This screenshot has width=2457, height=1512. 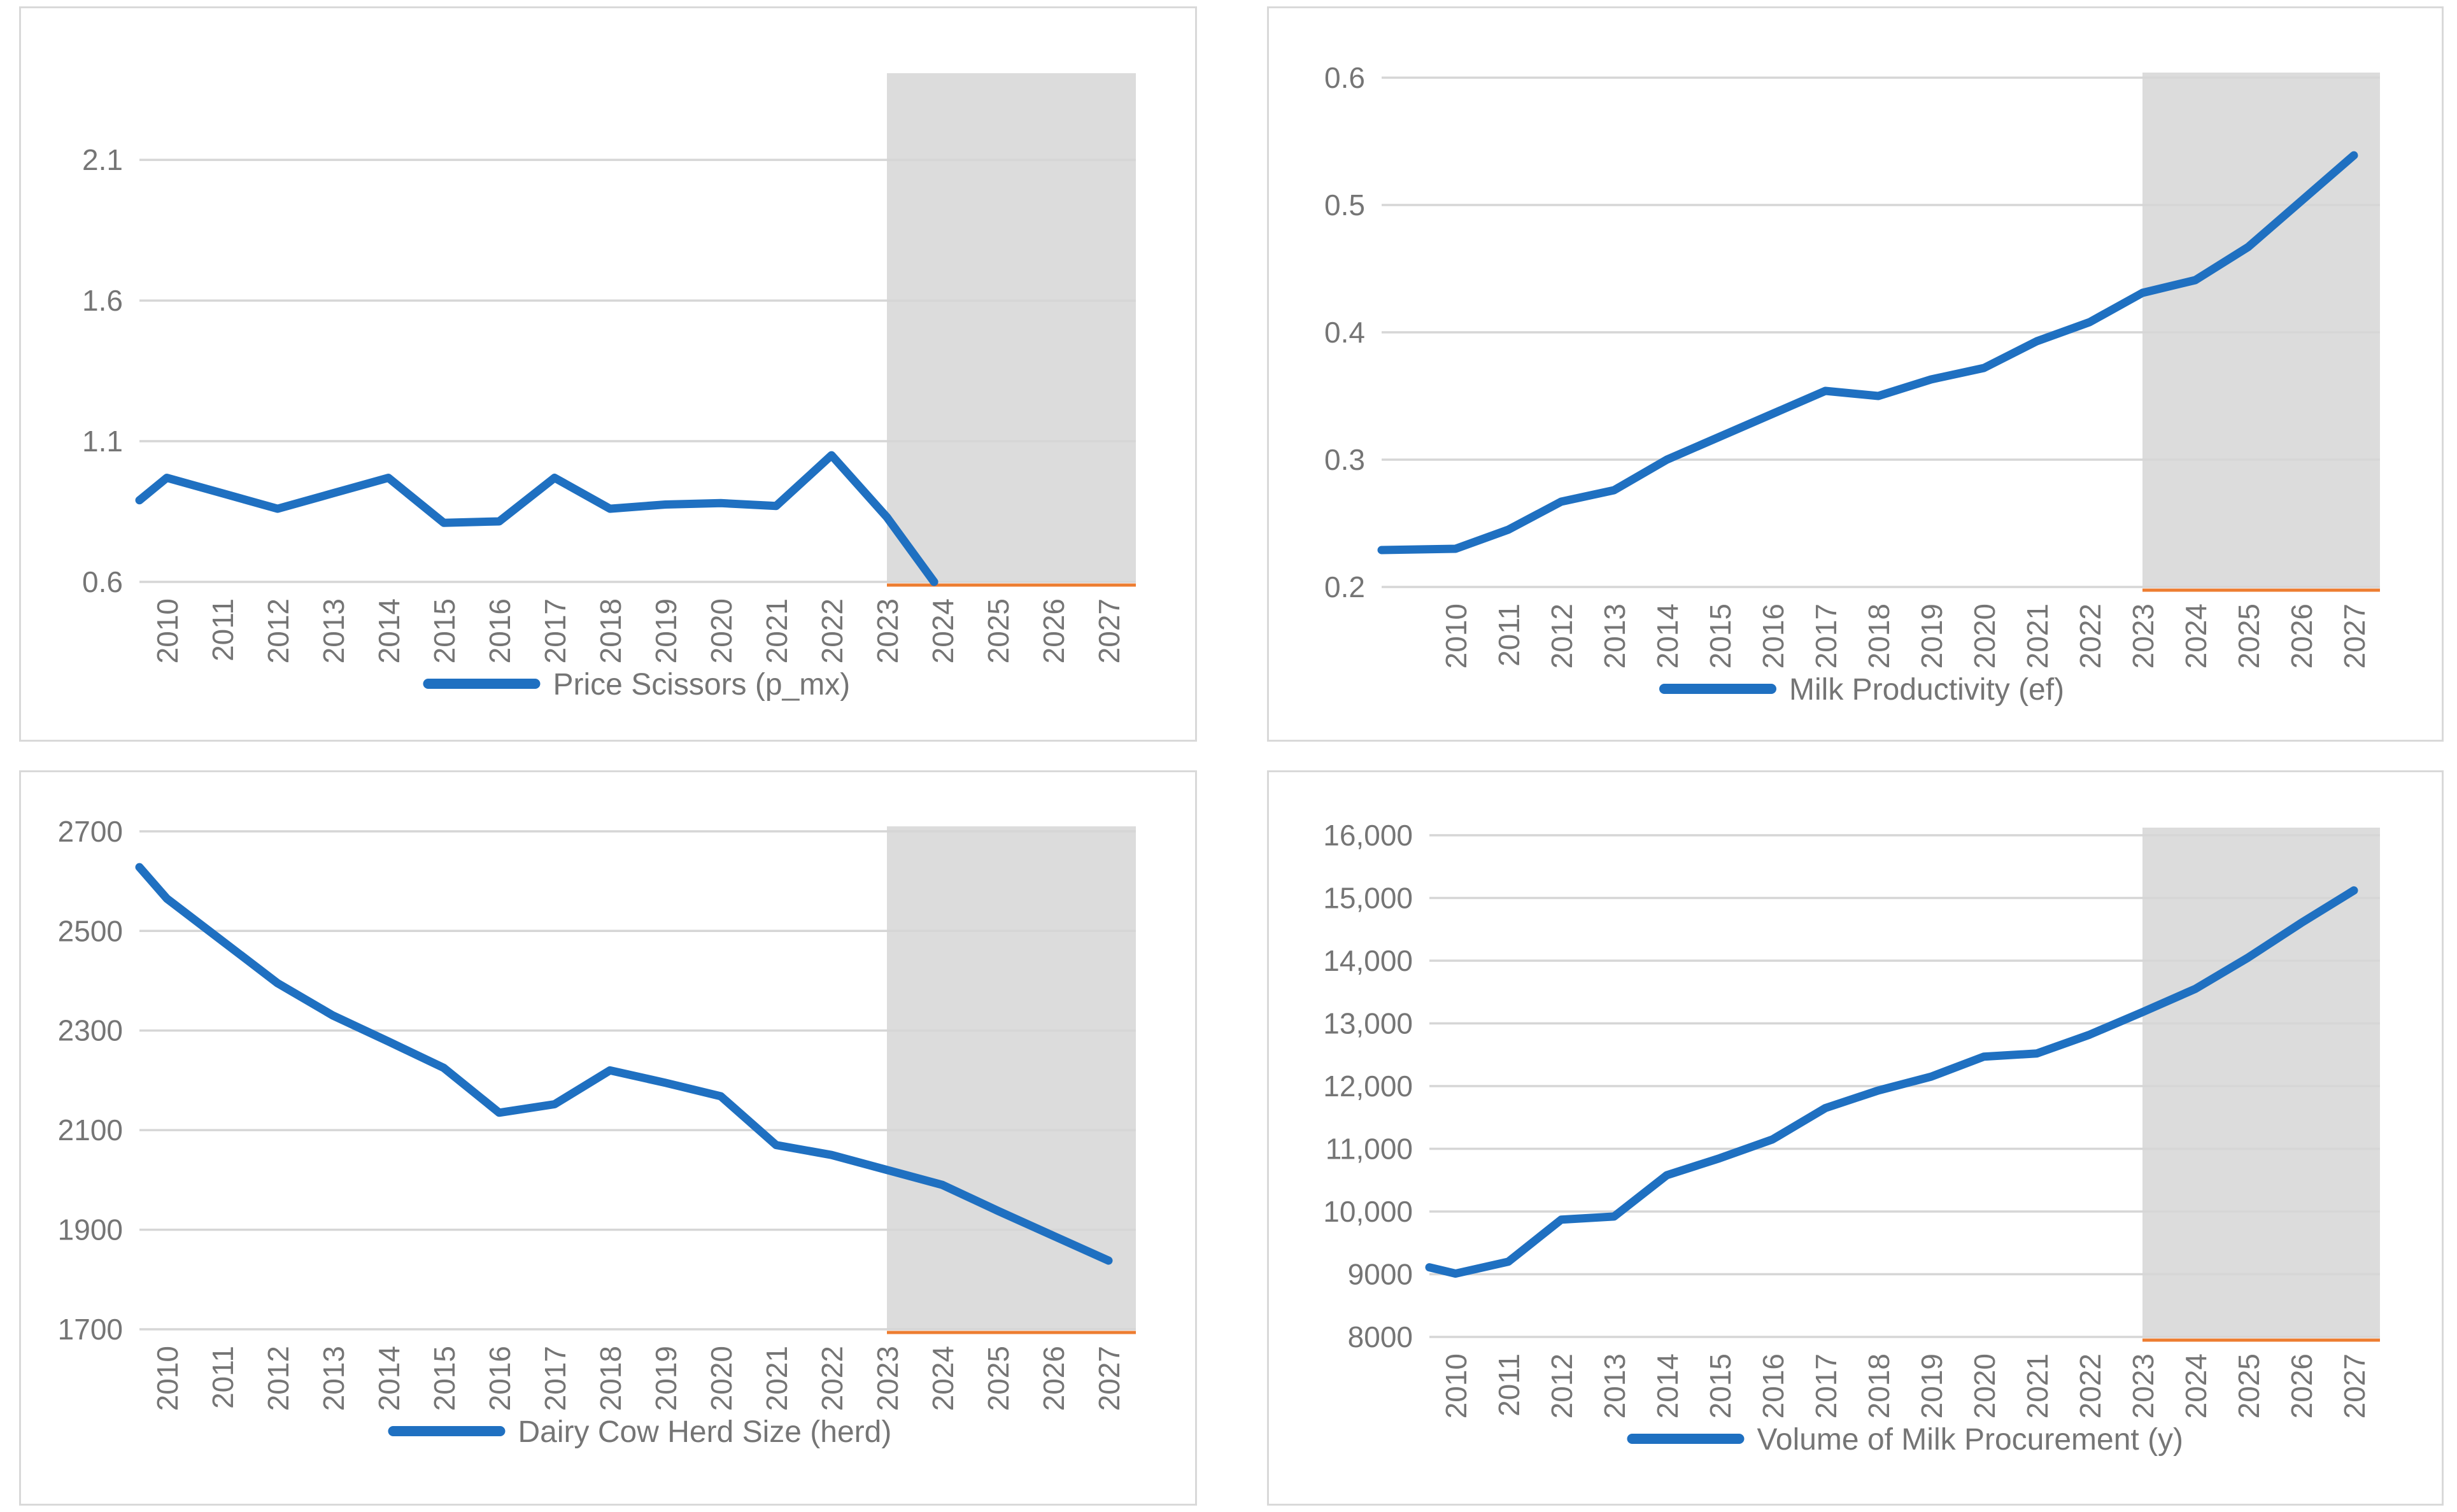 What do you see at coordinates (90, 831) in the screenshot?
I see `y-tick-label: 2700` at bounding box center [90, 831].